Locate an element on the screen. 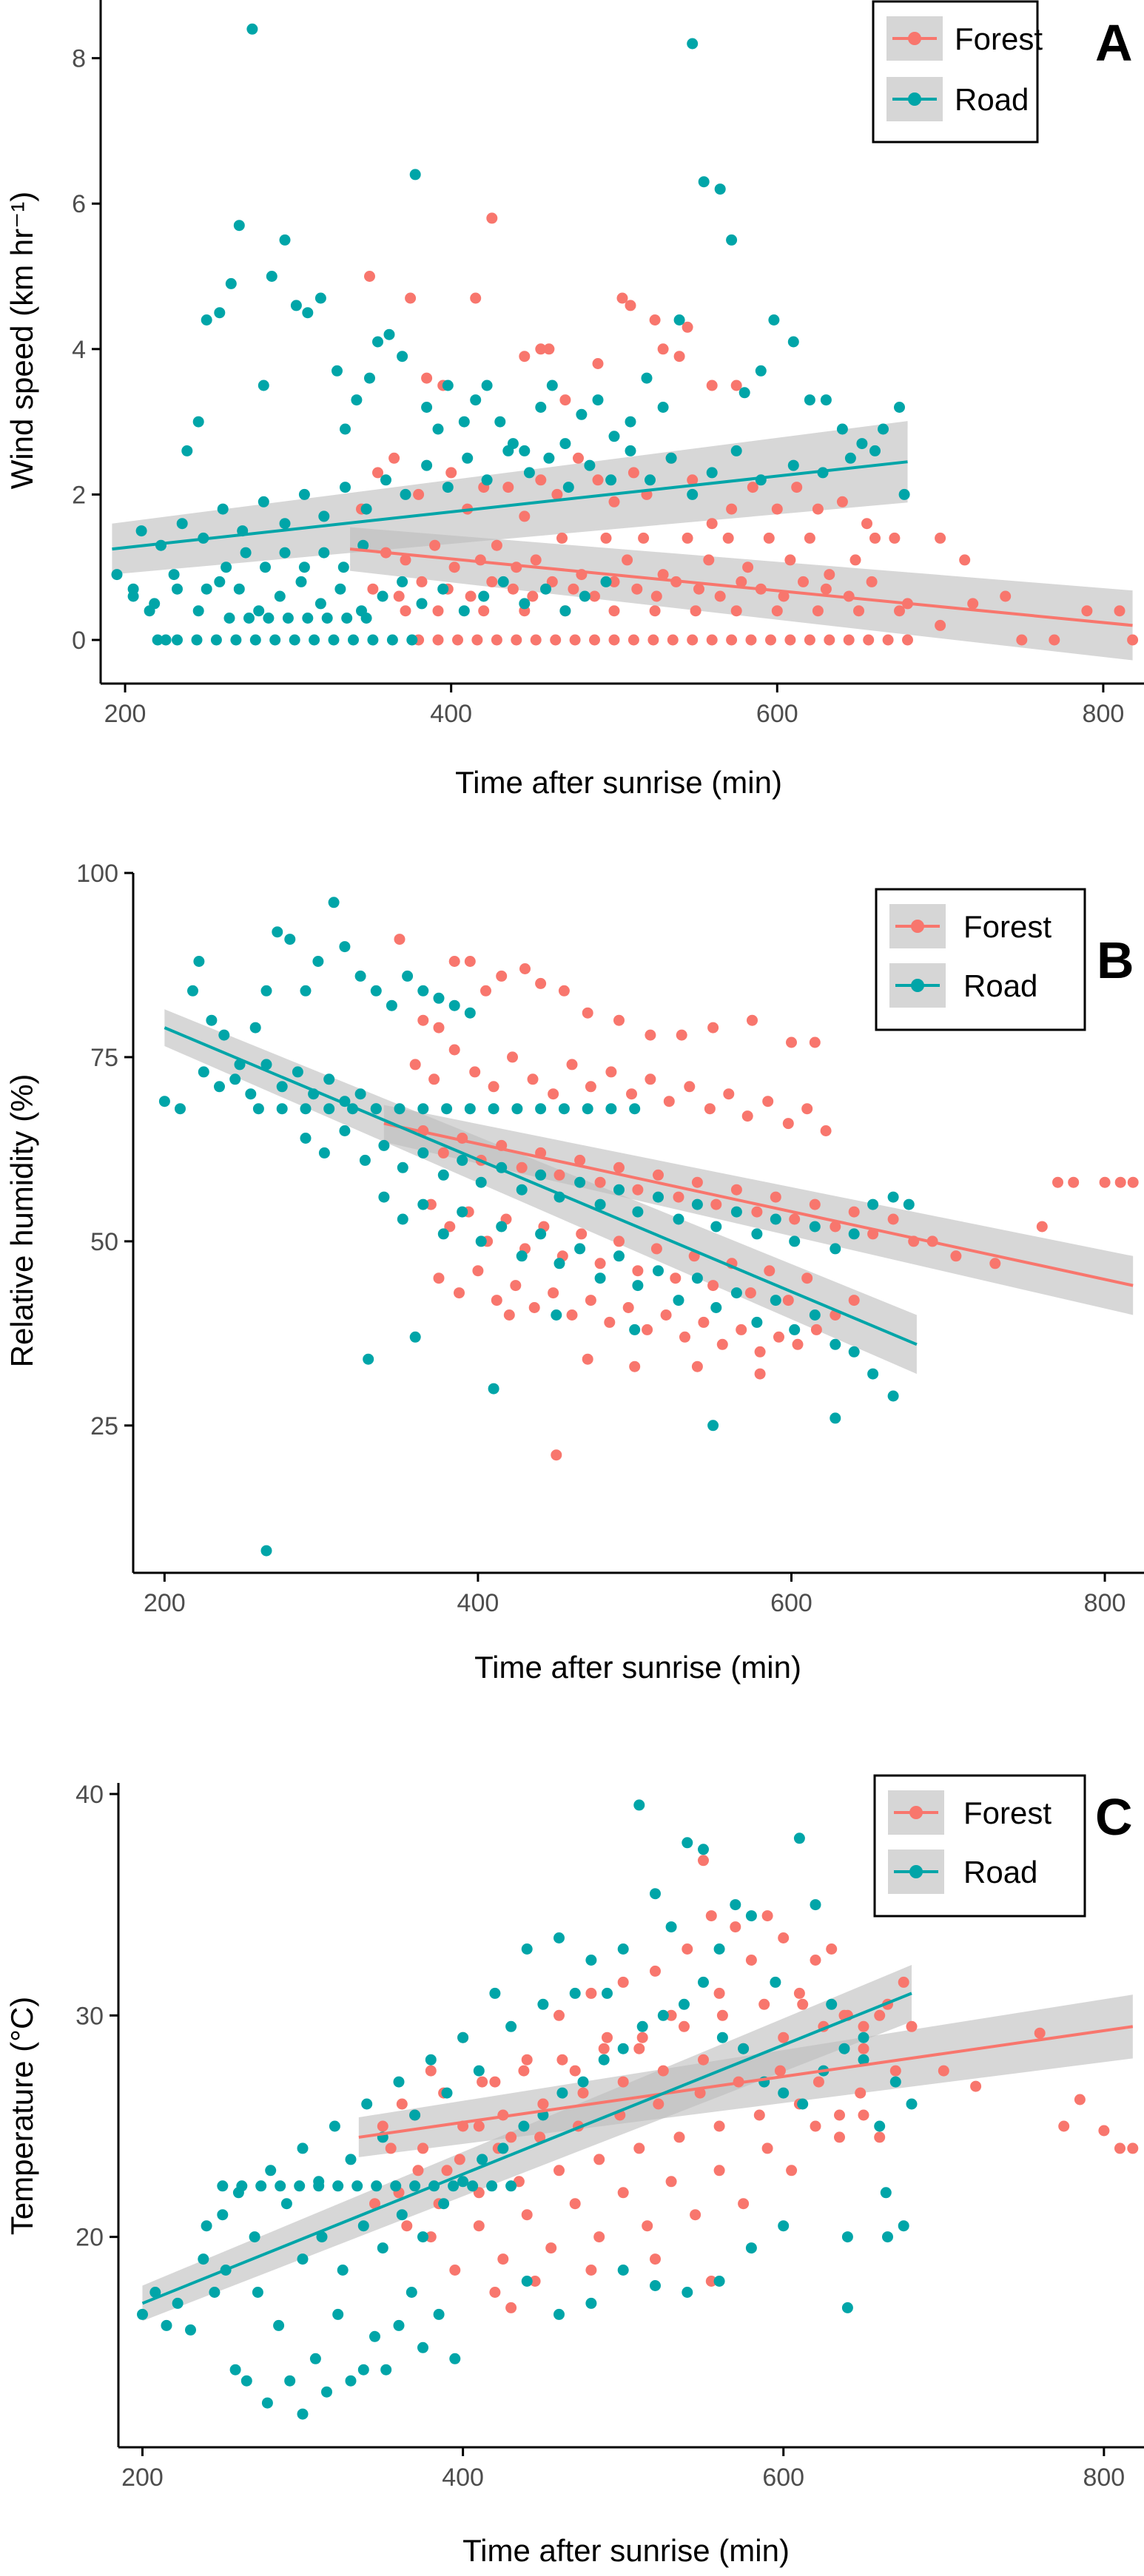 This screenshot has width=1144, height=2576. panel-a-road-trendline is located at coordinates (510, 505).